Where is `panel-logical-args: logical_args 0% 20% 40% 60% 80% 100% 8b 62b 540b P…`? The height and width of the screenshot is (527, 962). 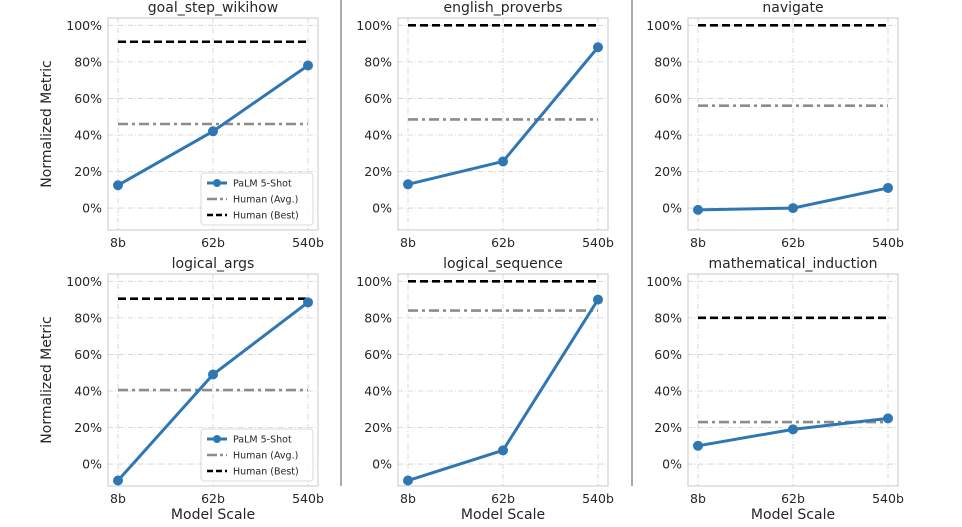 panel-logical-args: logical_args 0% 20% 40% 60% 80% 100% 8b 62b 540b P… is located at coordinates (195, 381).